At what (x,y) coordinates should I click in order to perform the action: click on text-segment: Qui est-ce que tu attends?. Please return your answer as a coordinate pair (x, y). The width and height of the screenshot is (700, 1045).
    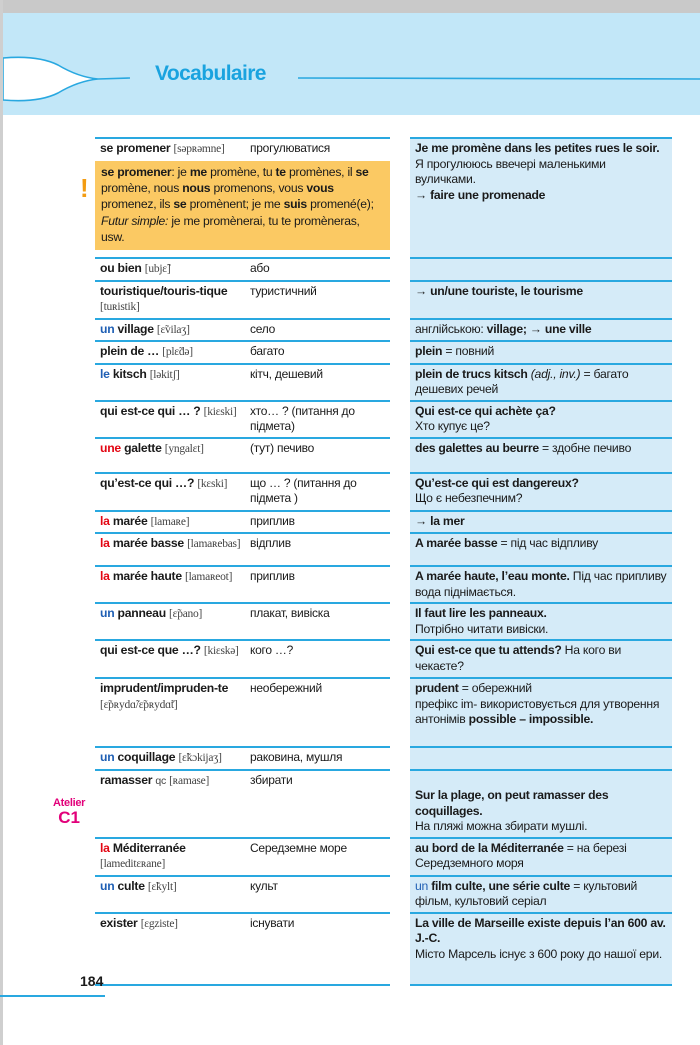
    Looking at the image, I should click on (488, 650).